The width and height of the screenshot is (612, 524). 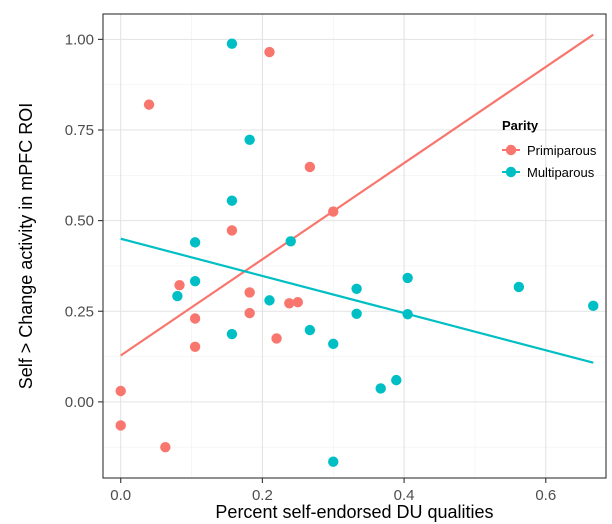 What do you see at coordinates (79, 39) in the screenshot?
I see `y-tick-label: 1.00` at bounding box center [79, 39].